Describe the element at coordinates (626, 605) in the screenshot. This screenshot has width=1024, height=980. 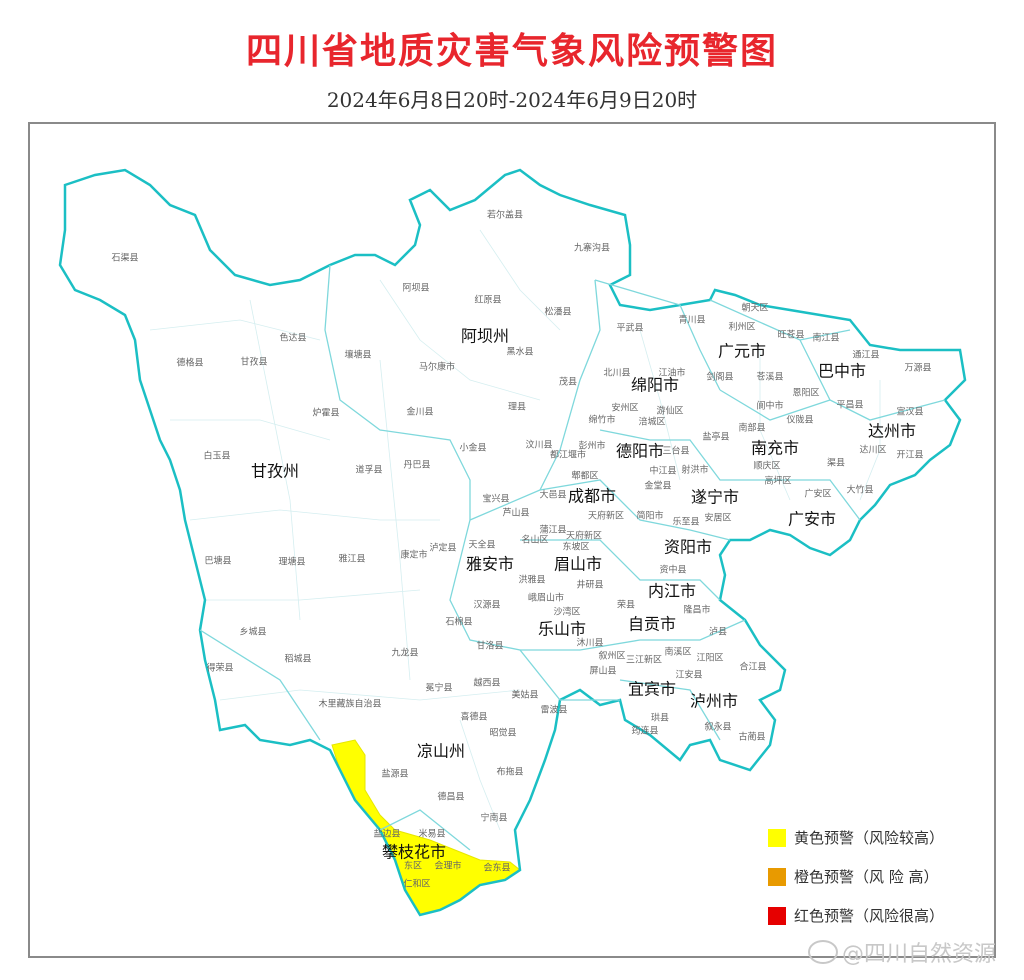
I see `county-label: 荣县` at that location.